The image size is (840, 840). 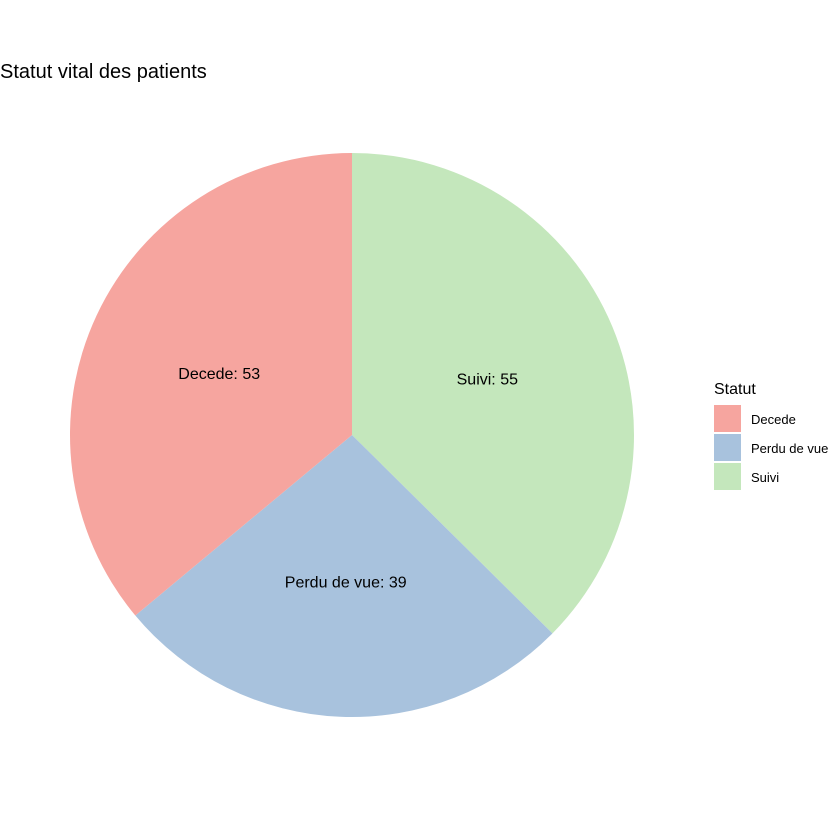 What do you see at coordinates (773, 419) in the screenshot?
I see `legend-label-decede: Decede` at bounding box center [773, 419].